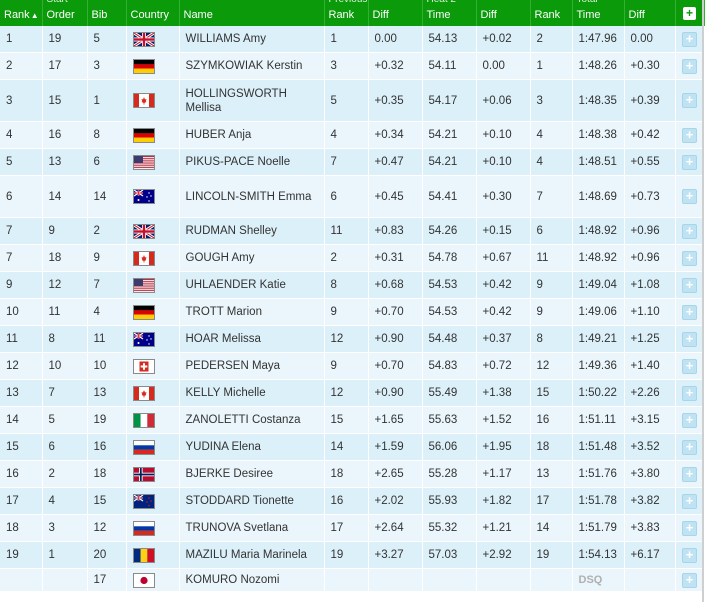 The width and height of the screenshot is (706, 602). I want to click on column-header-country: Country, so click(153, 13).